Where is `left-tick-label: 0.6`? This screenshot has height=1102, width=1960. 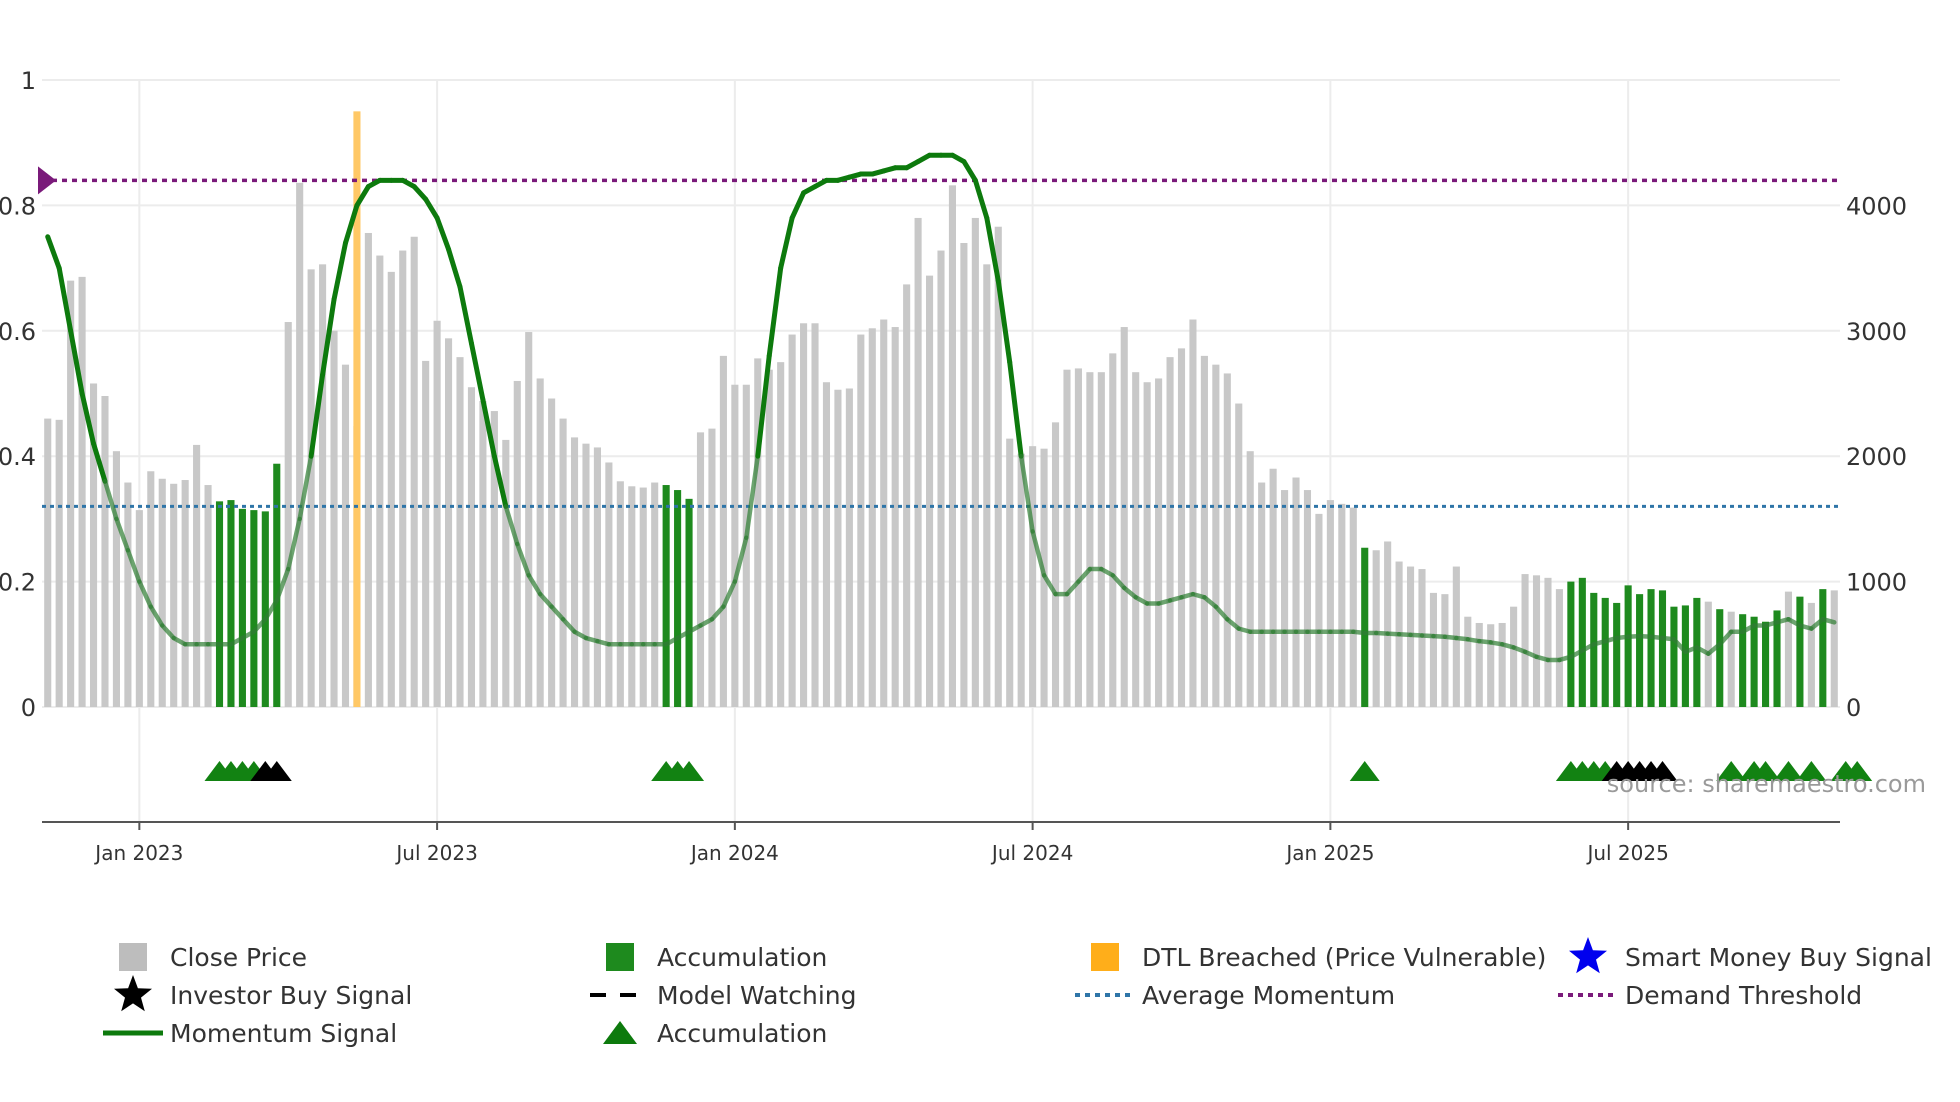 left-tick-label: 0.6 is located at coordinates (18, 332).